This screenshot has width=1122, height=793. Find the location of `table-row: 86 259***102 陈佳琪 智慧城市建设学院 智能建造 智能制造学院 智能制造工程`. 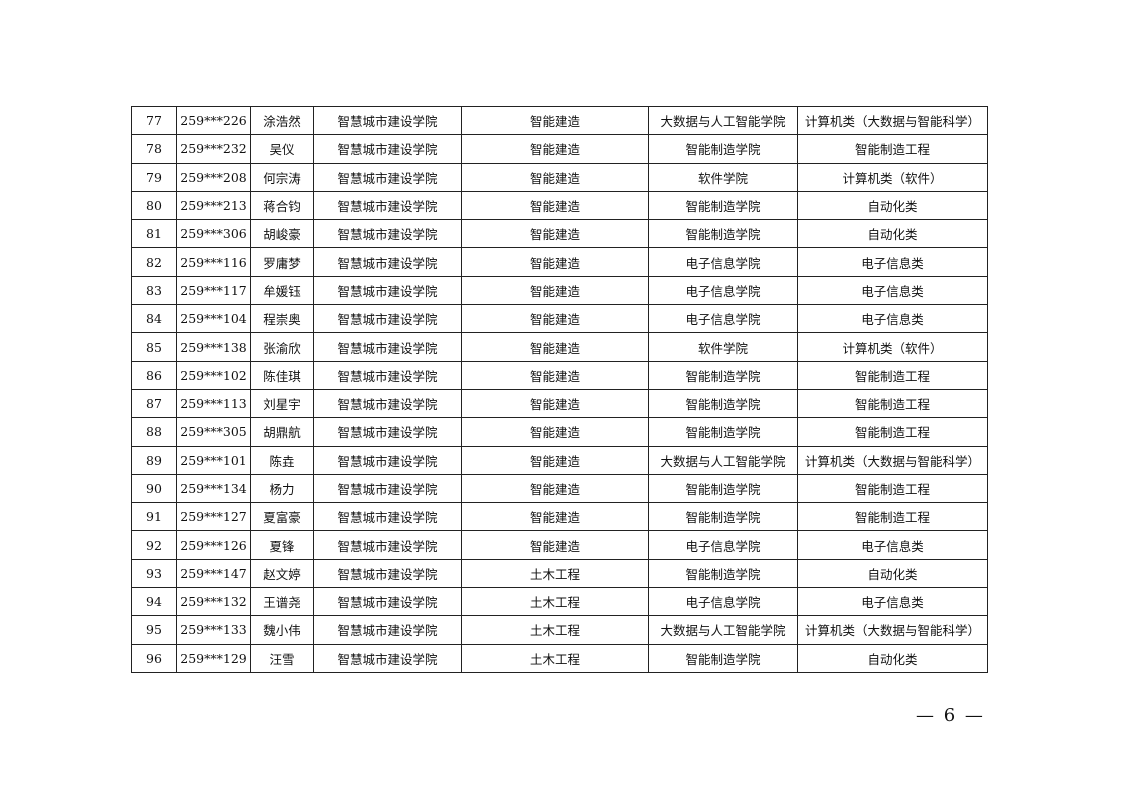

table-row: 86 259***102 陈佳琪 智慧城市建设学院 智能建造 智能制造学院 智能制造工程 is located at coordinates (559, 375).